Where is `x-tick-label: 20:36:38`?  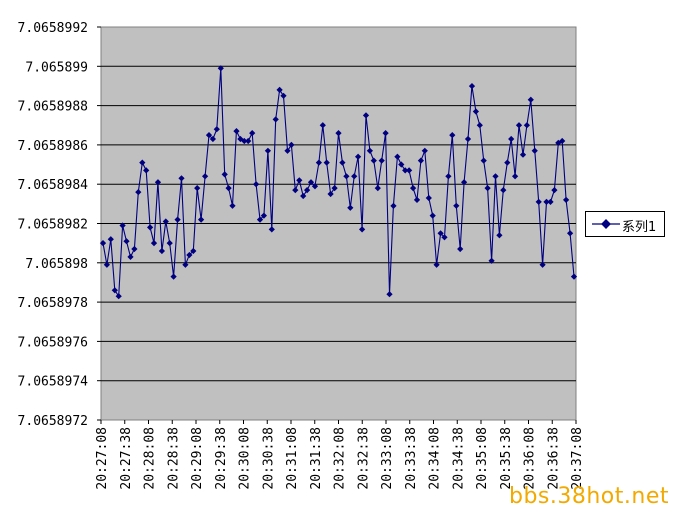
x-tick-label: 20:36:38 is located at coordinates (553, 458).